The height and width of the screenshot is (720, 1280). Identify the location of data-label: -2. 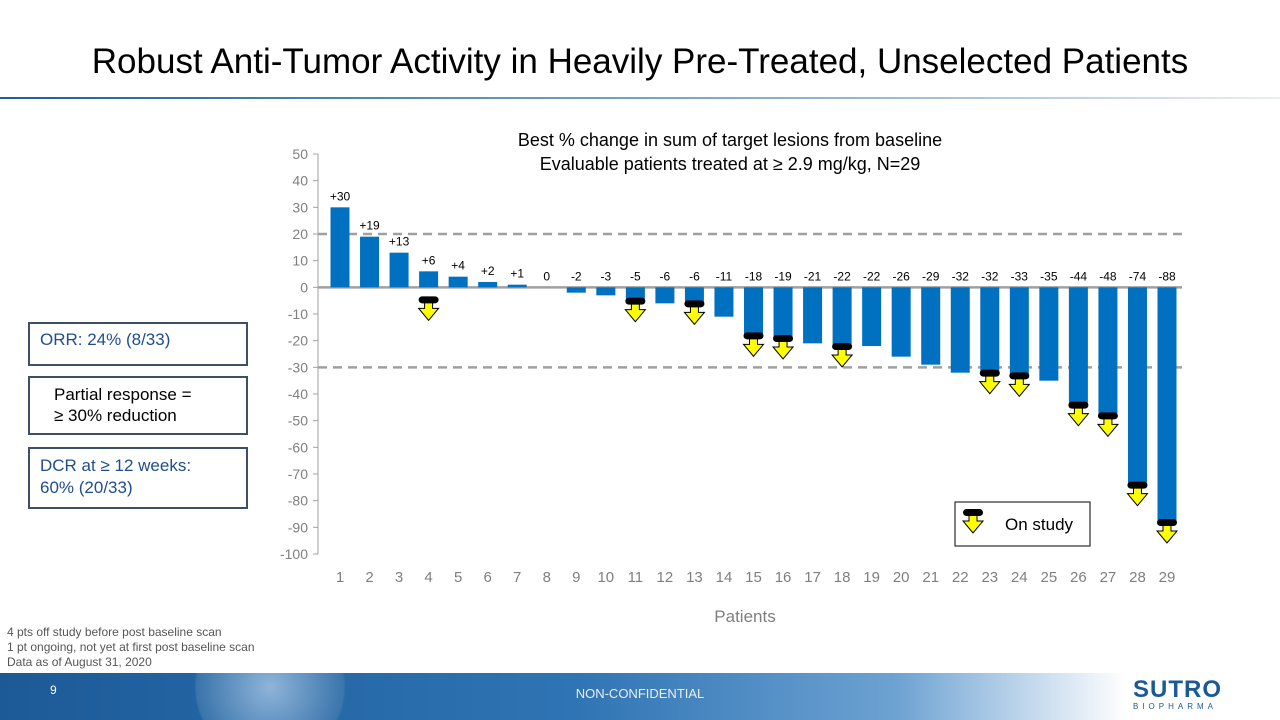
(576, 276).